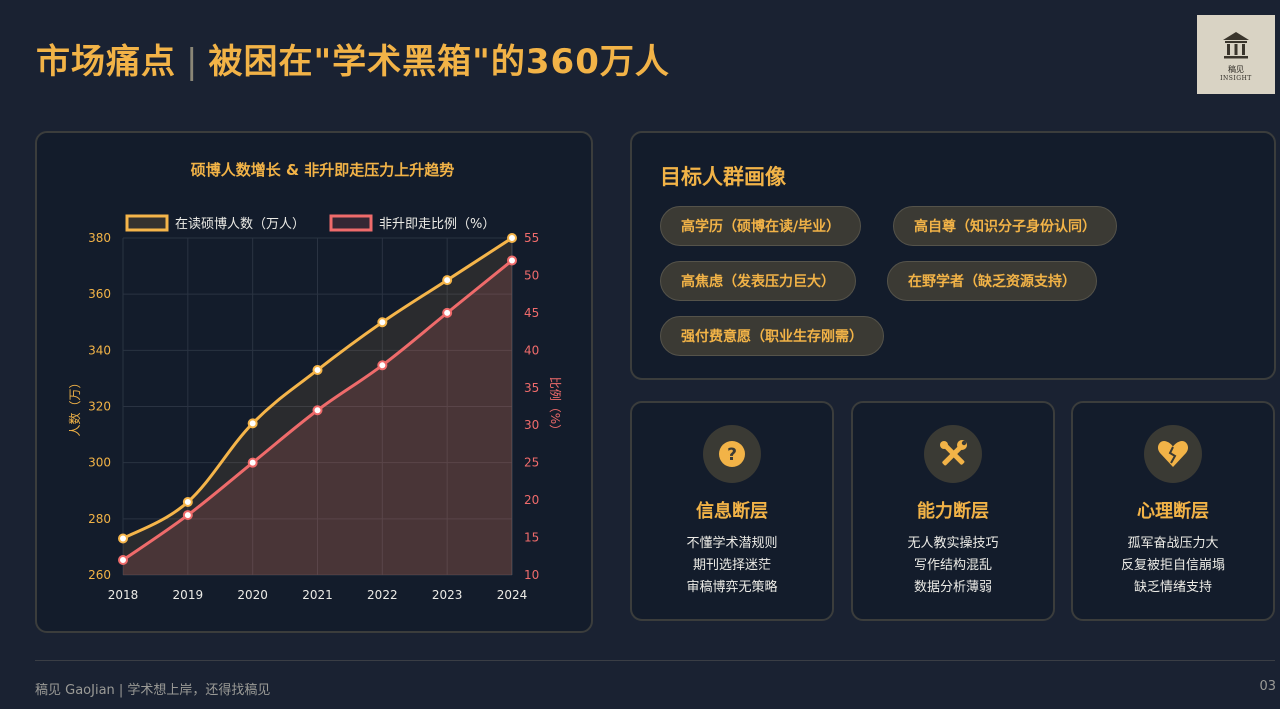 The height and width of the screenshot is (709, 1280). What do you see at coordinates (382, 595) in the screenshot?
I see `x-tick-label: 2022` at bounding box center [382, 595].